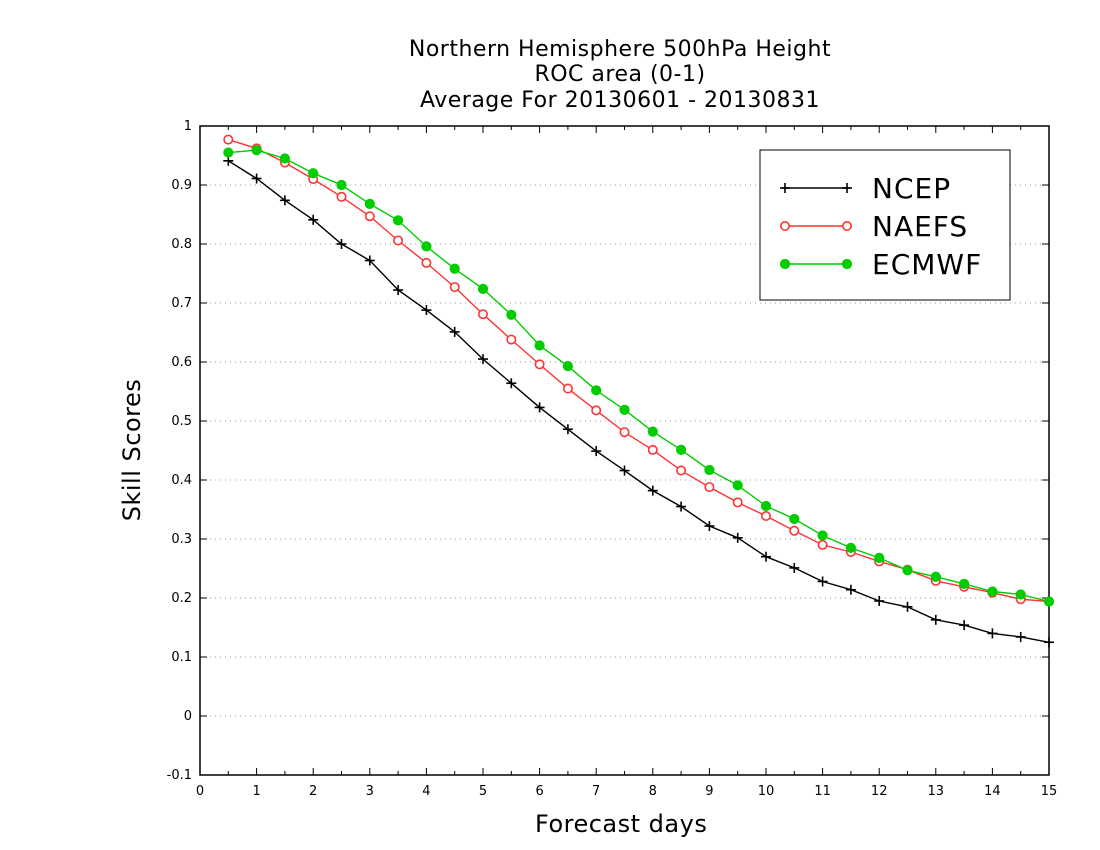  I want to click on legend-box, so click(885, 225).